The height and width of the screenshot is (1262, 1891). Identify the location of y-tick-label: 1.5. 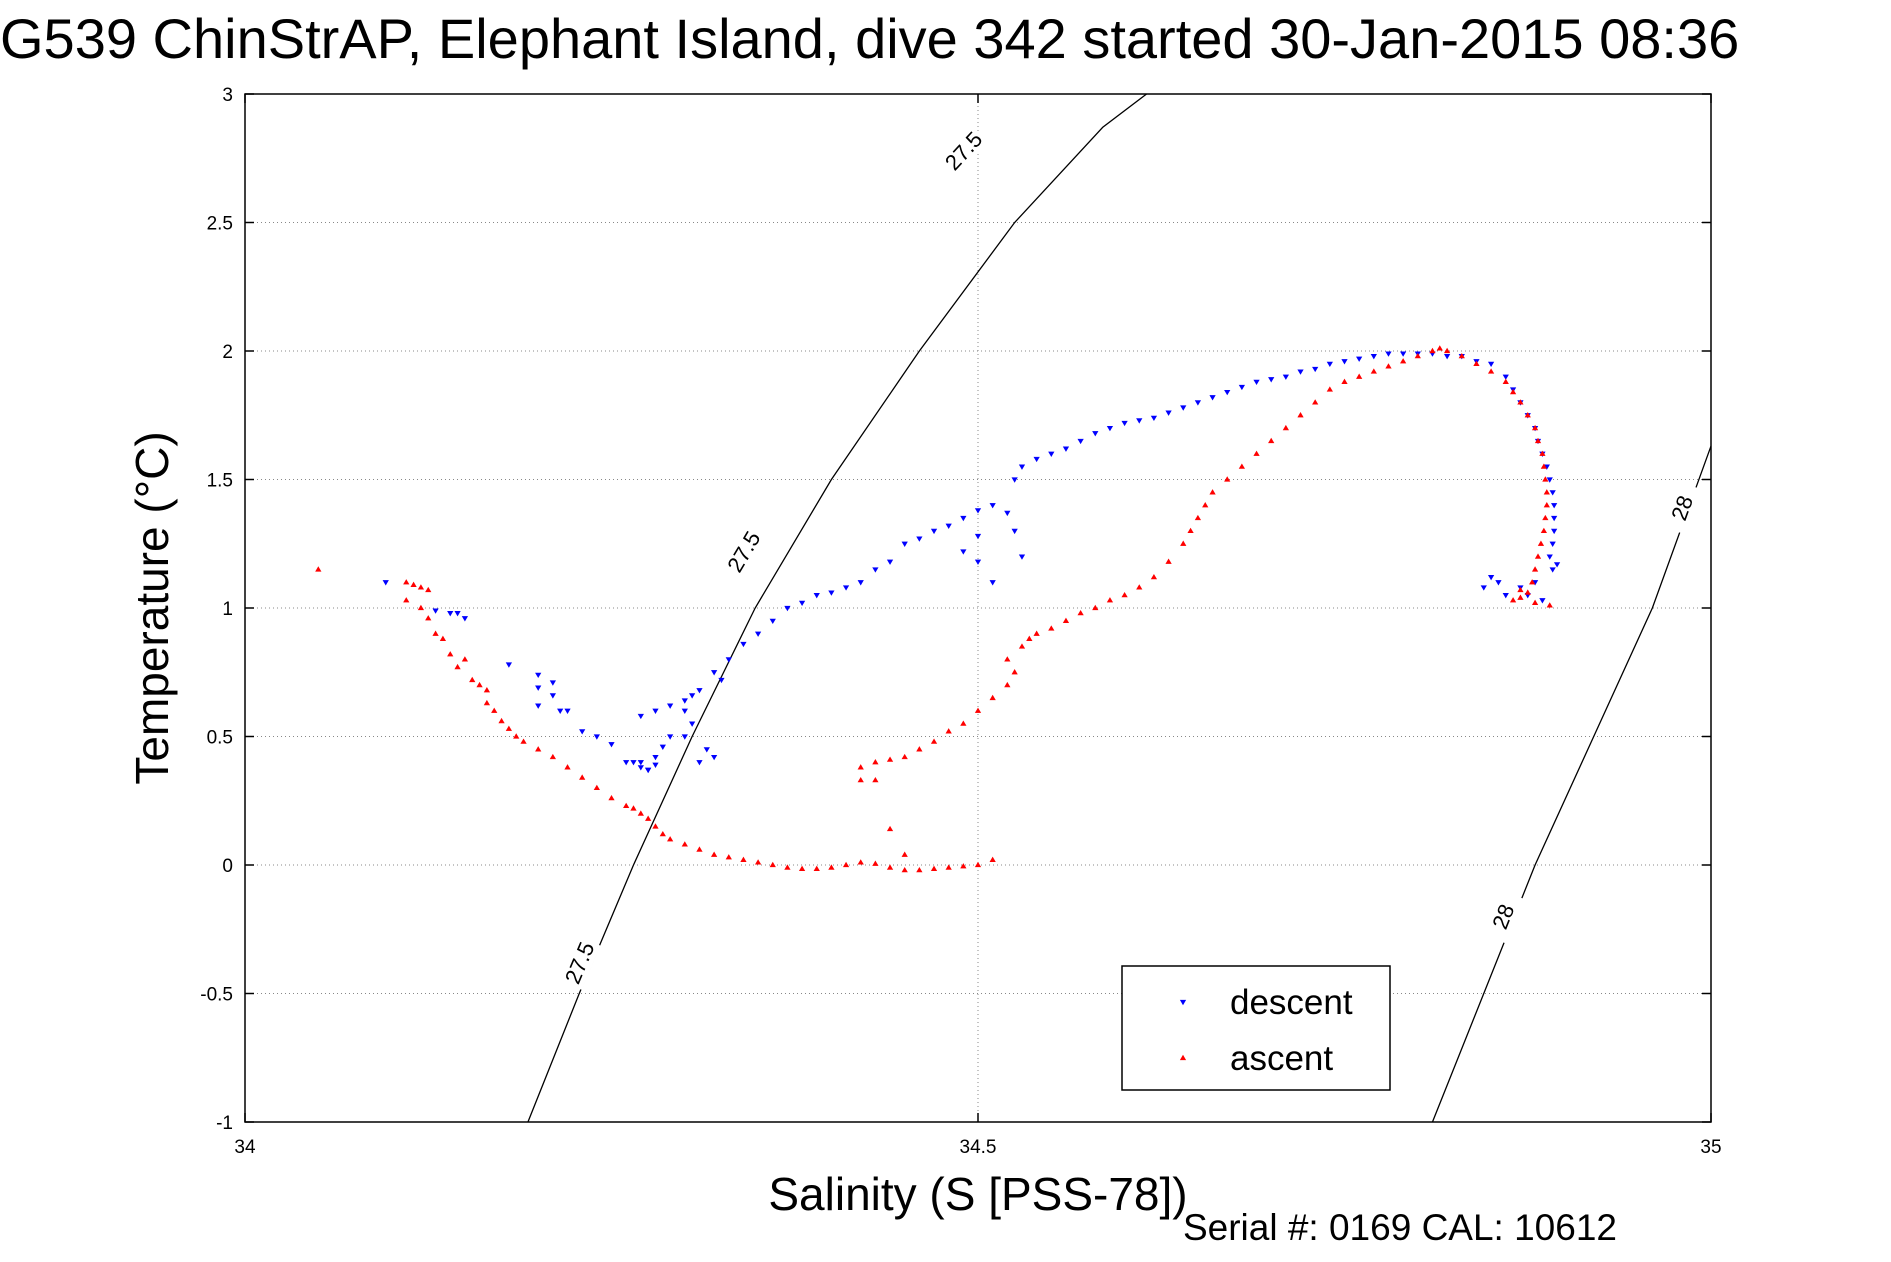
(220, 481).